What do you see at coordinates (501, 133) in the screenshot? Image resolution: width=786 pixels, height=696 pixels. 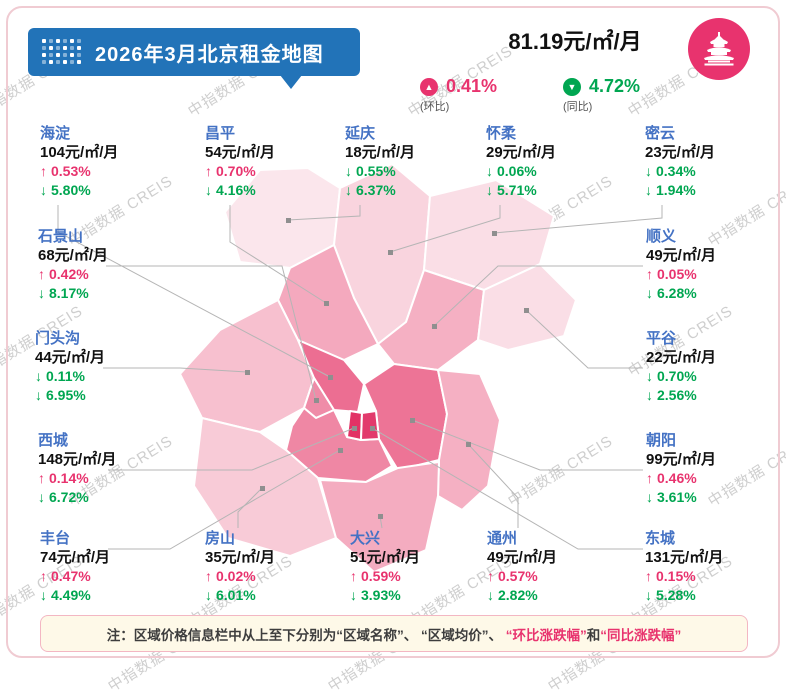 I see `district-name: 怀柔` at bounding box center [501, 133].